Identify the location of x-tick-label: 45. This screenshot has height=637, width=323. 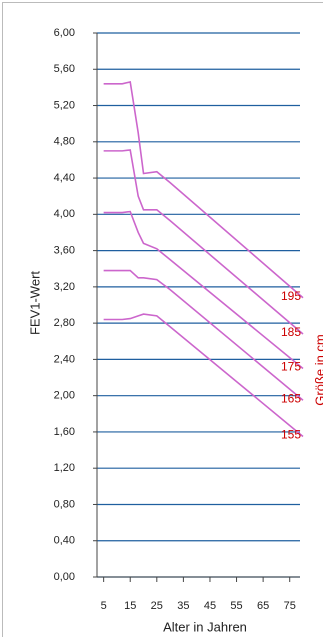
(210, 606).